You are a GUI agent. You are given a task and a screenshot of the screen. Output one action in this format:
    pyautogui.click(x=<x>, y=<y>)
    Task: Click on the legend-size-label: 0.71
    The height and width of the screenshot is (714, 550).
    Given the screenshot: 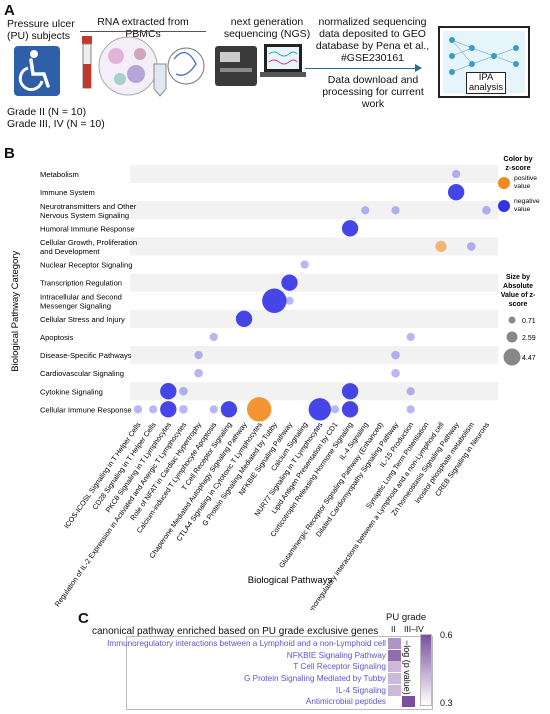 What is the action you would take?
    pyautogui.click(x=529, y=321)
    